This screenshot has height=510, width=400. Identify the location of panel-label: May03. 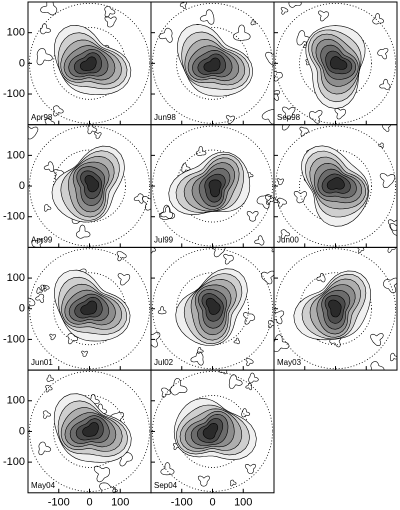
(289, 362).